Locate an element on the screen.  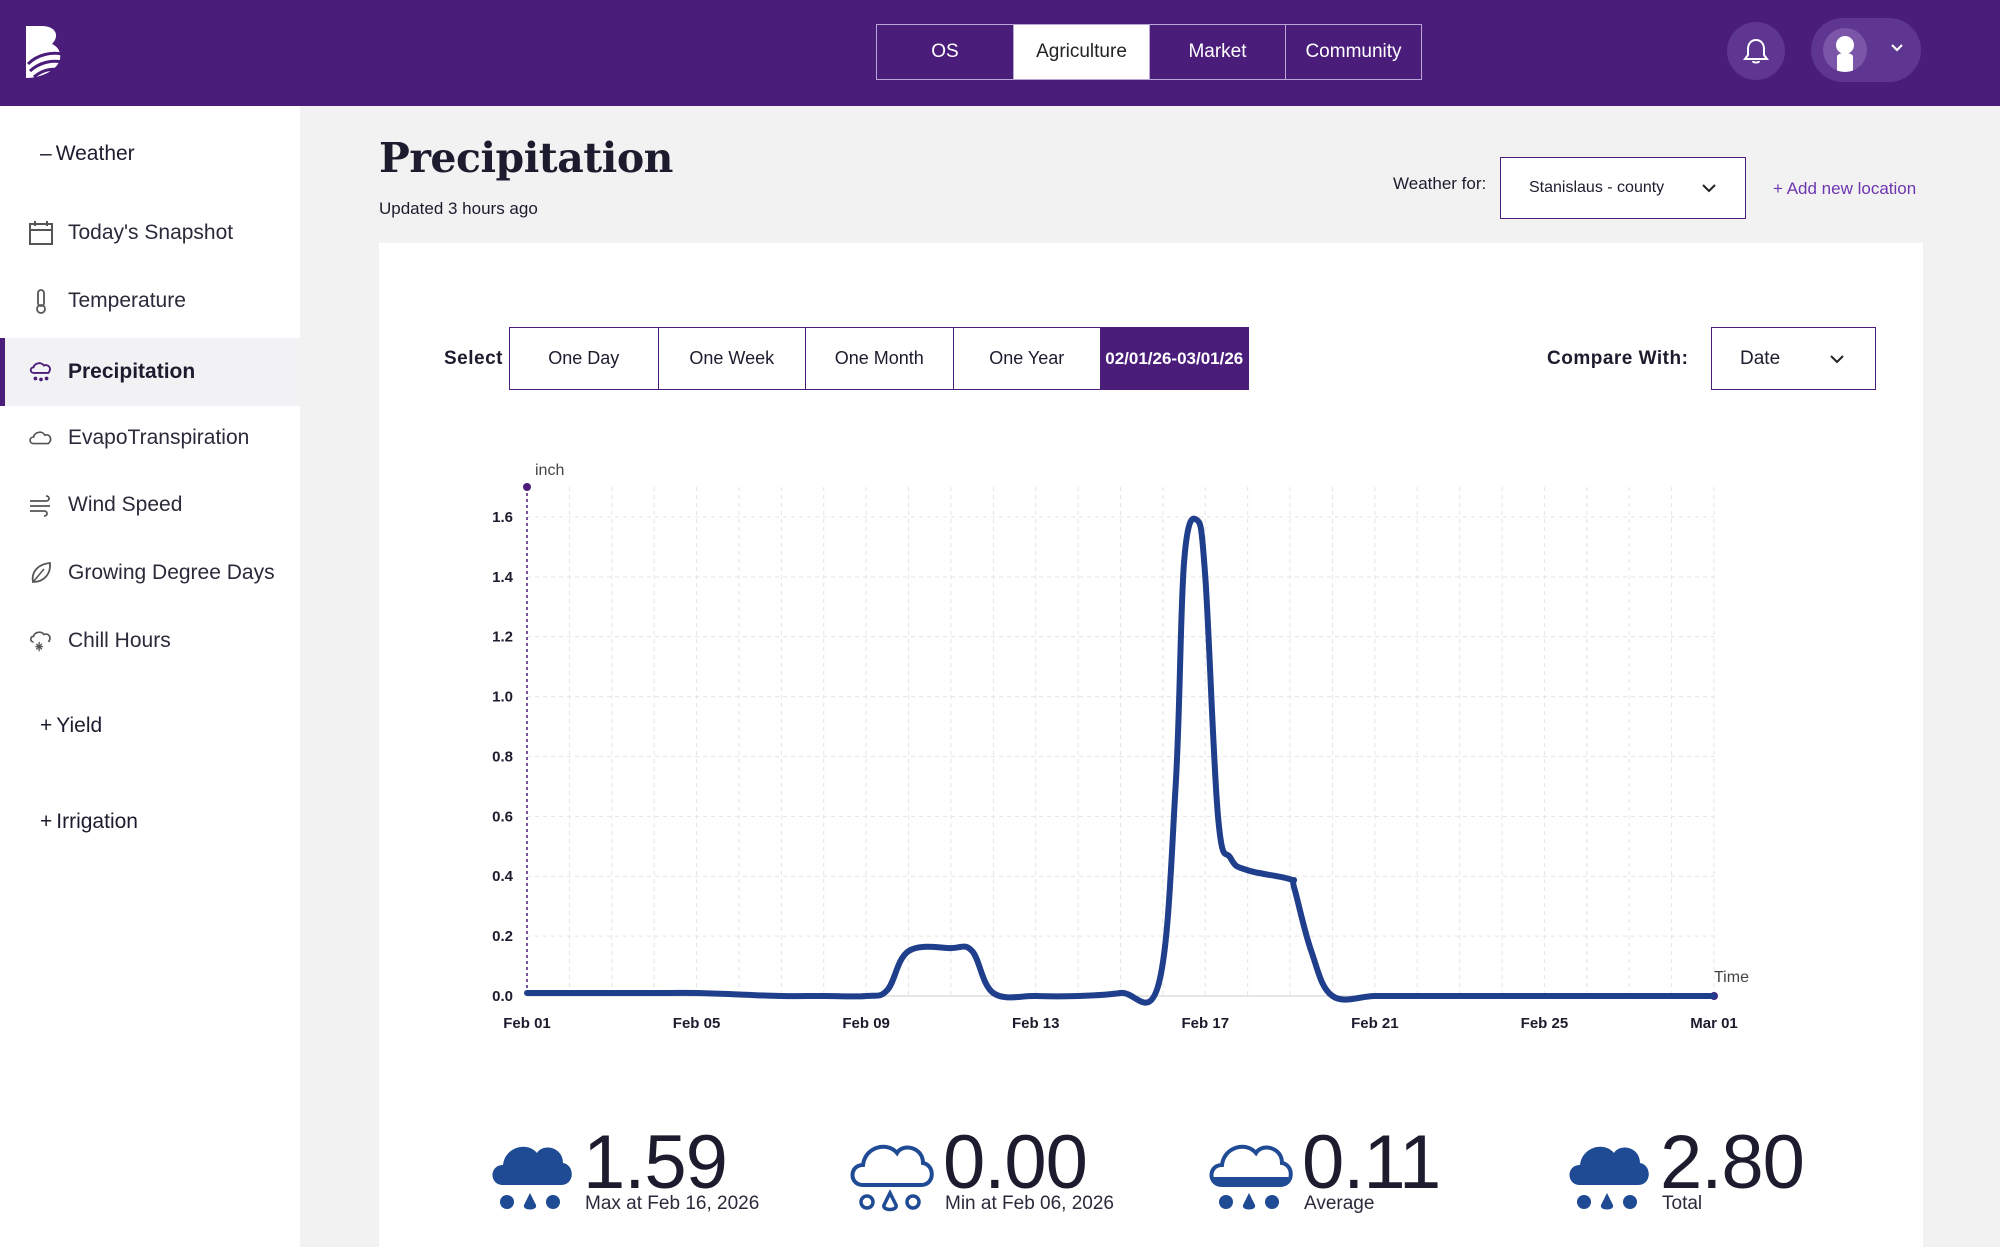
y-tick-label: 0.4 is located at coordinates (503, 876).